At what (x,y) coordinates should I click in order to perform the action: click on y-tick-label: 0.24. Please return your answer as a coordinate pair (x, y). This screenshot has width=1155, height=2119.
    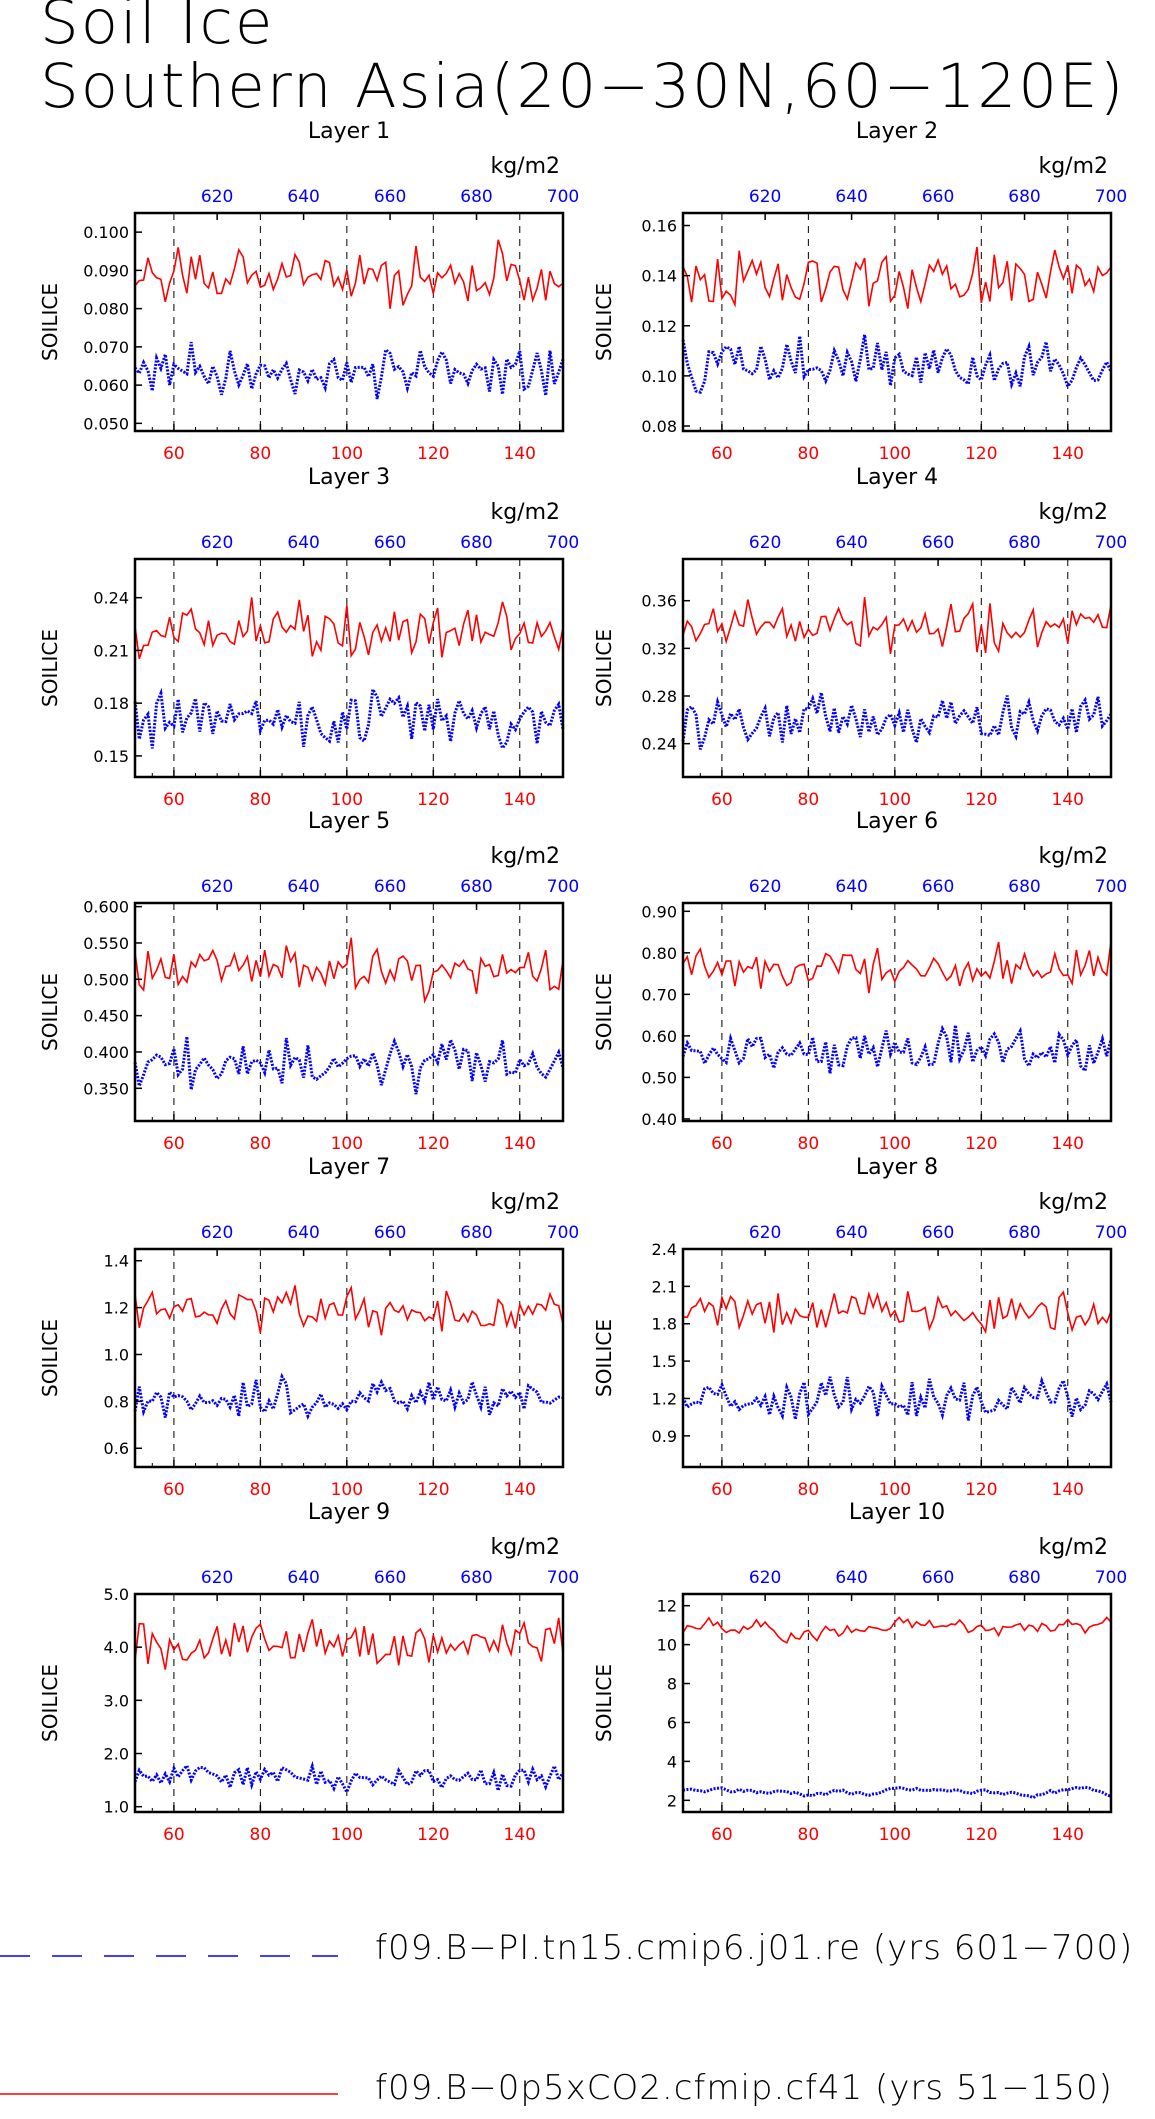
    Looking at the image, I should click on (659, 744).